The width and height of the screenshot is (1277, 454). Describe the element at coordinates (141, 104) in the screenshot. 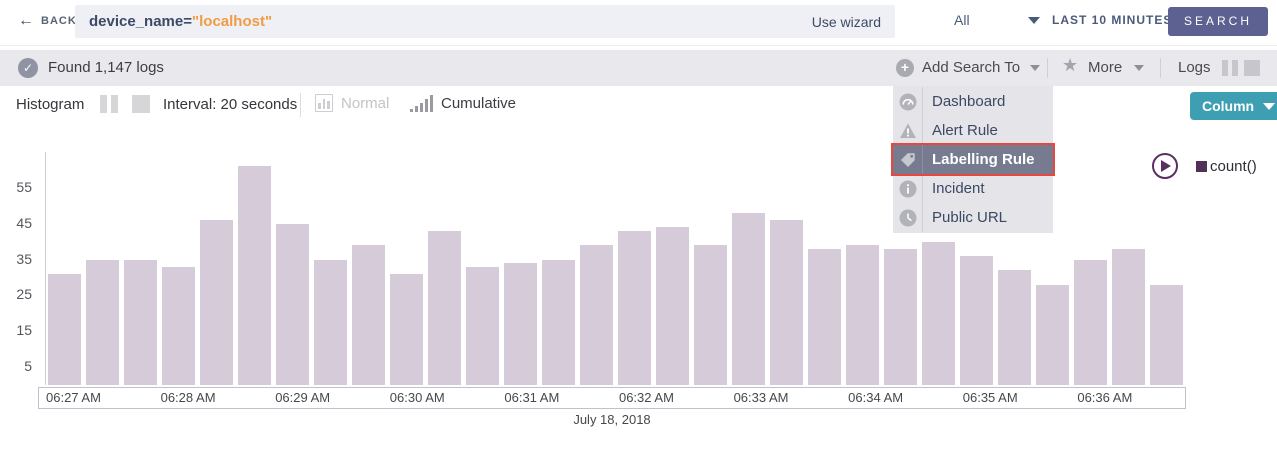

I see `stop-histogram-button` at that location.